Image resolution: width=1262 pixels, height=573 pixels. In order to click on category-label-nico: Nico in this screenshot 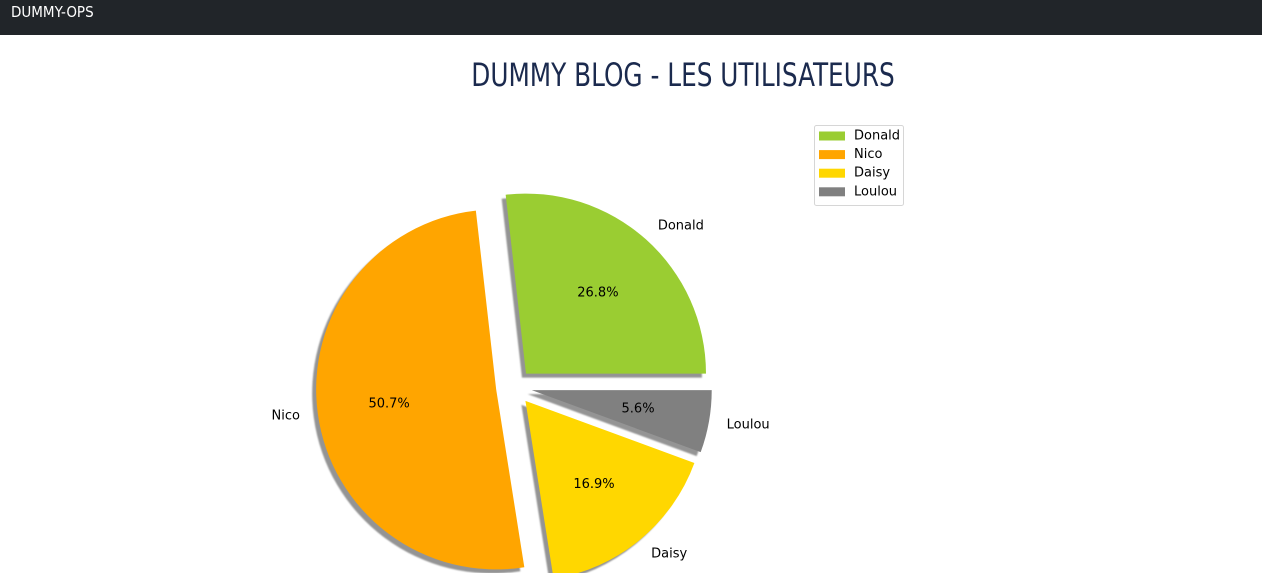, I will do `click(286, 416)`.